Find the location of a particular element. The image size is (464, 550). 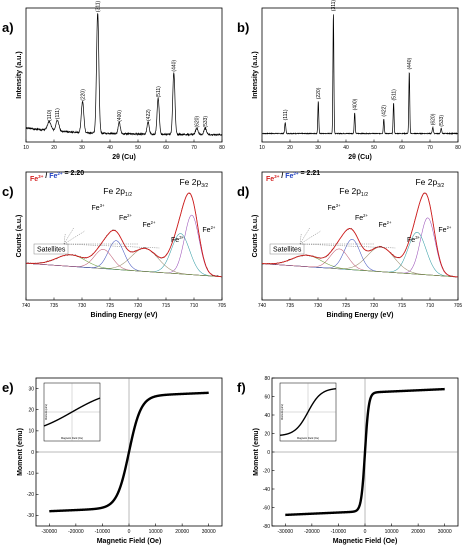

peak-label-6: (440) is located at coordinates (410, 63).